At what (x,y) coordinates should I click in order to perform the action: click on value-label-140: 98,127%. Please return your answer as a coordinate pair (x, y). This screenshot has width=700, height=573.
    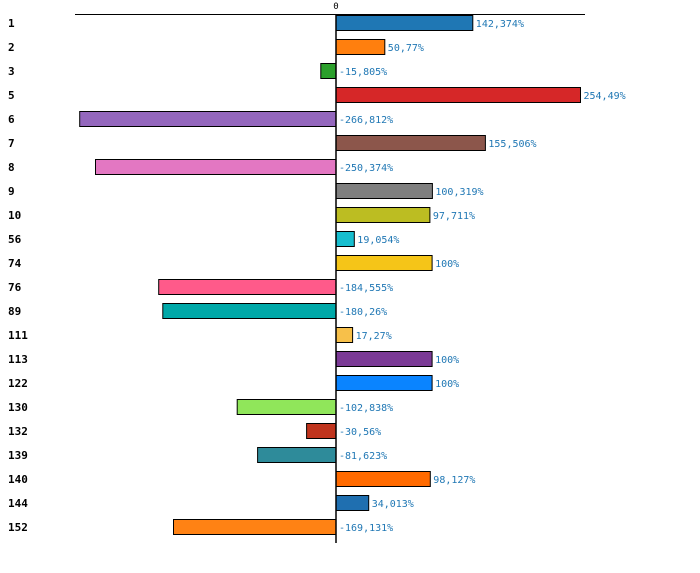
    Looking at the image, I should click on (454, 480).